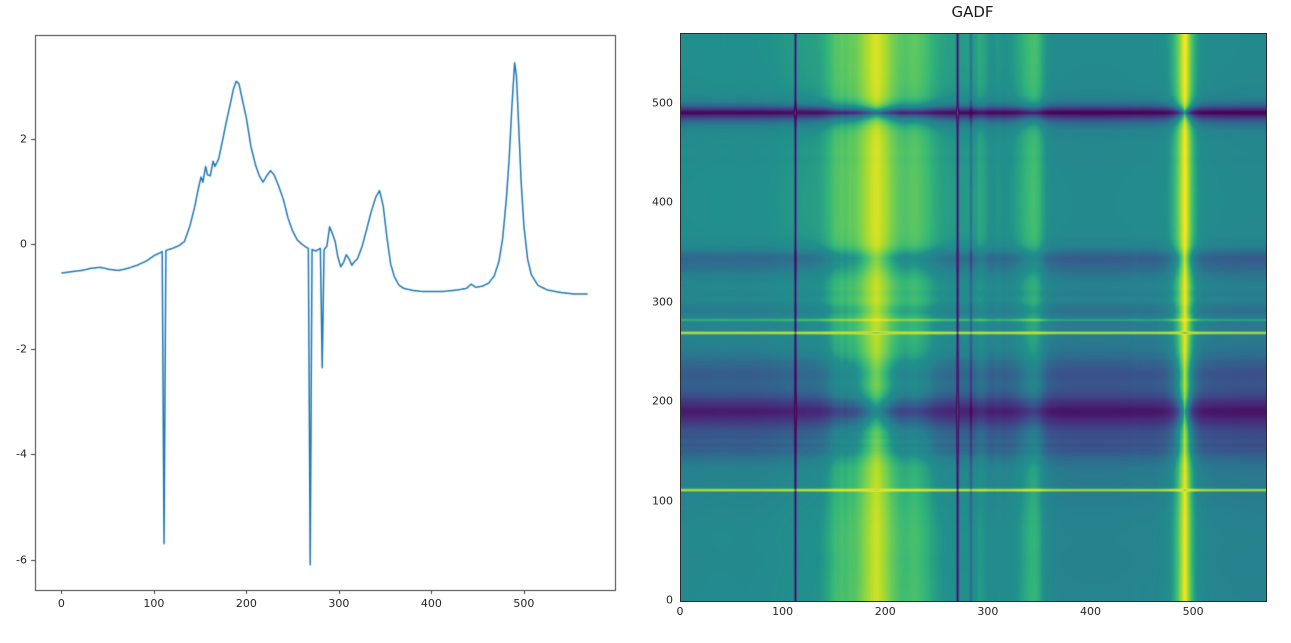  Describe the element at coordinates (21, 560) in the screenshot. I see `tick-label: -6` at that location.